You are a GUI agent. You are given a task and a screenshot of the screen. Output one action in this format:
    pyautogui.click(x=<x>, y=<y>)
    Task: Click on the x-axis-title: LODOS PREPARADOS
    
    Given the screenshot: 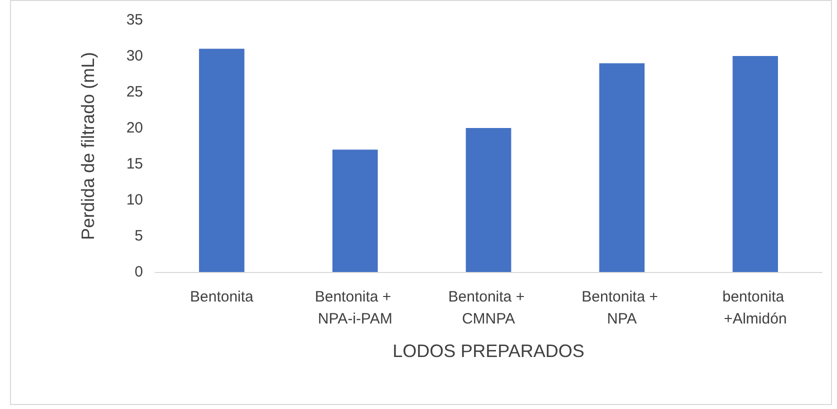 What is the action you would take?
    pyautogui.click(x=488, y=351)
    